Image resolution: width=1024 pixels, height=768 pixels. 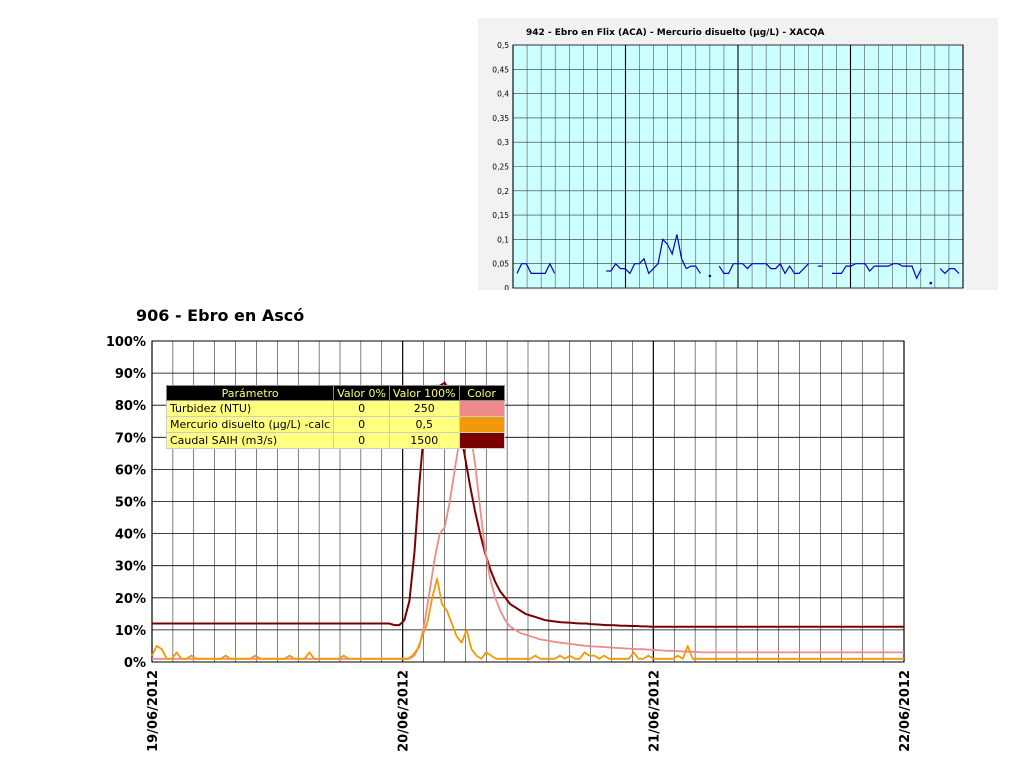 I want to click on legend-row-mercurio: Mercurio disuelto (µg/L) -calc 0 0,5, so click(x=335, y=424).